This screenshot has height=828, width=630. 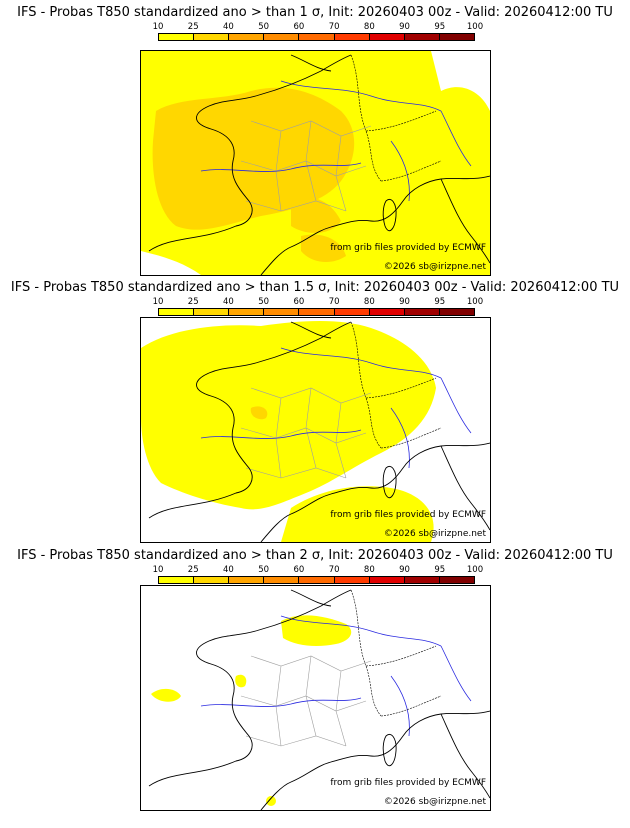 I want to click on scale-tick-label: 10, so click(x=158, y=27).